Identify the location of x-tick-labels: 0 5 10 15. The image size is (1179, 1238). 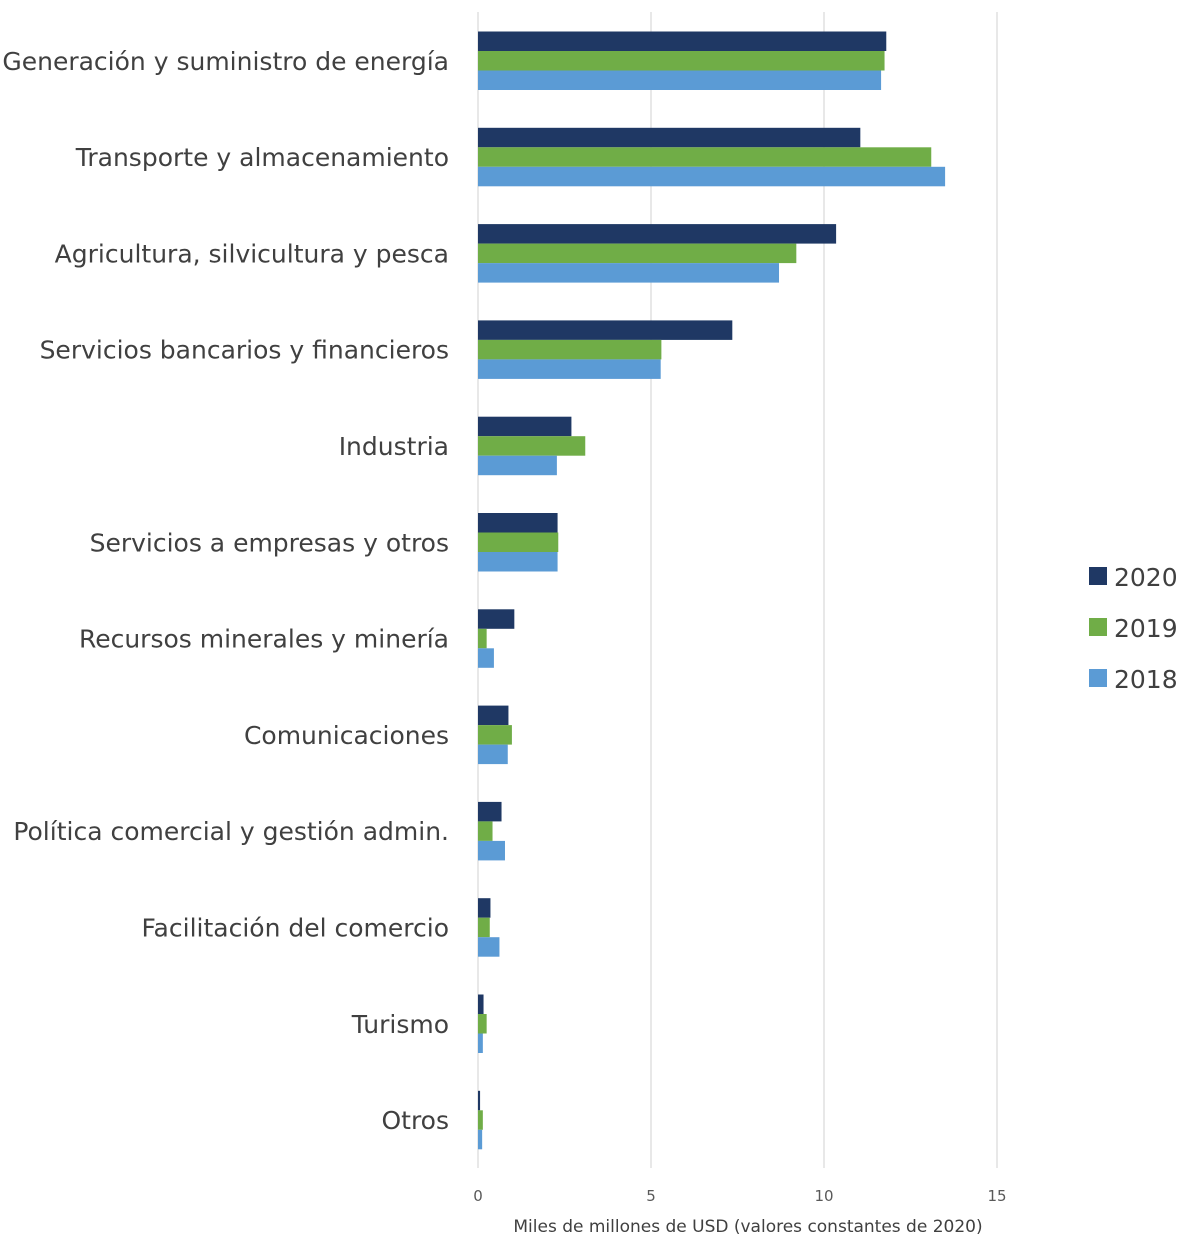
(739, 1196).